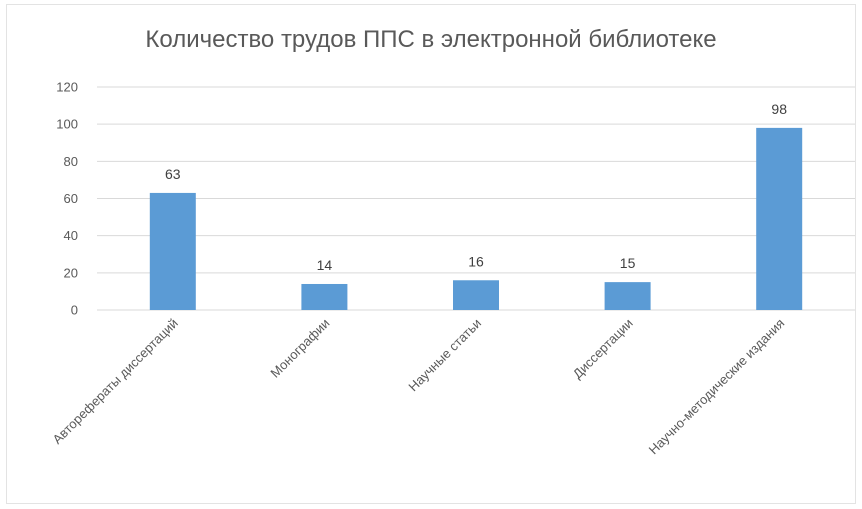  Describe the element at coordinates (779, 109) in the screenshot. I see `data-label-5: 98` at that location.